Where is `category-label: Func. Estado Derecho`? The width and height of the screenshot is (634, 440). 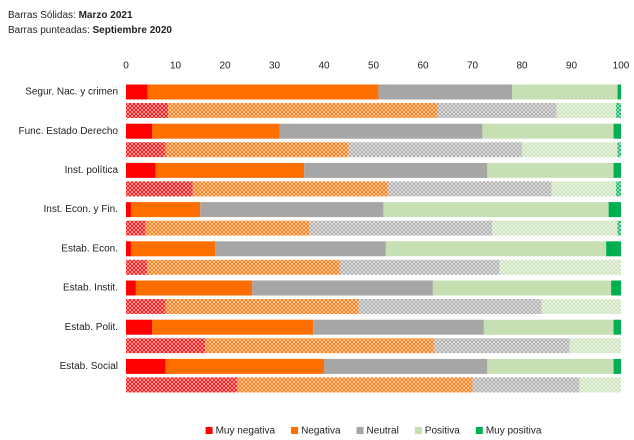 category-label: Func. Estado Derecho is located at coordinates (69, 131).